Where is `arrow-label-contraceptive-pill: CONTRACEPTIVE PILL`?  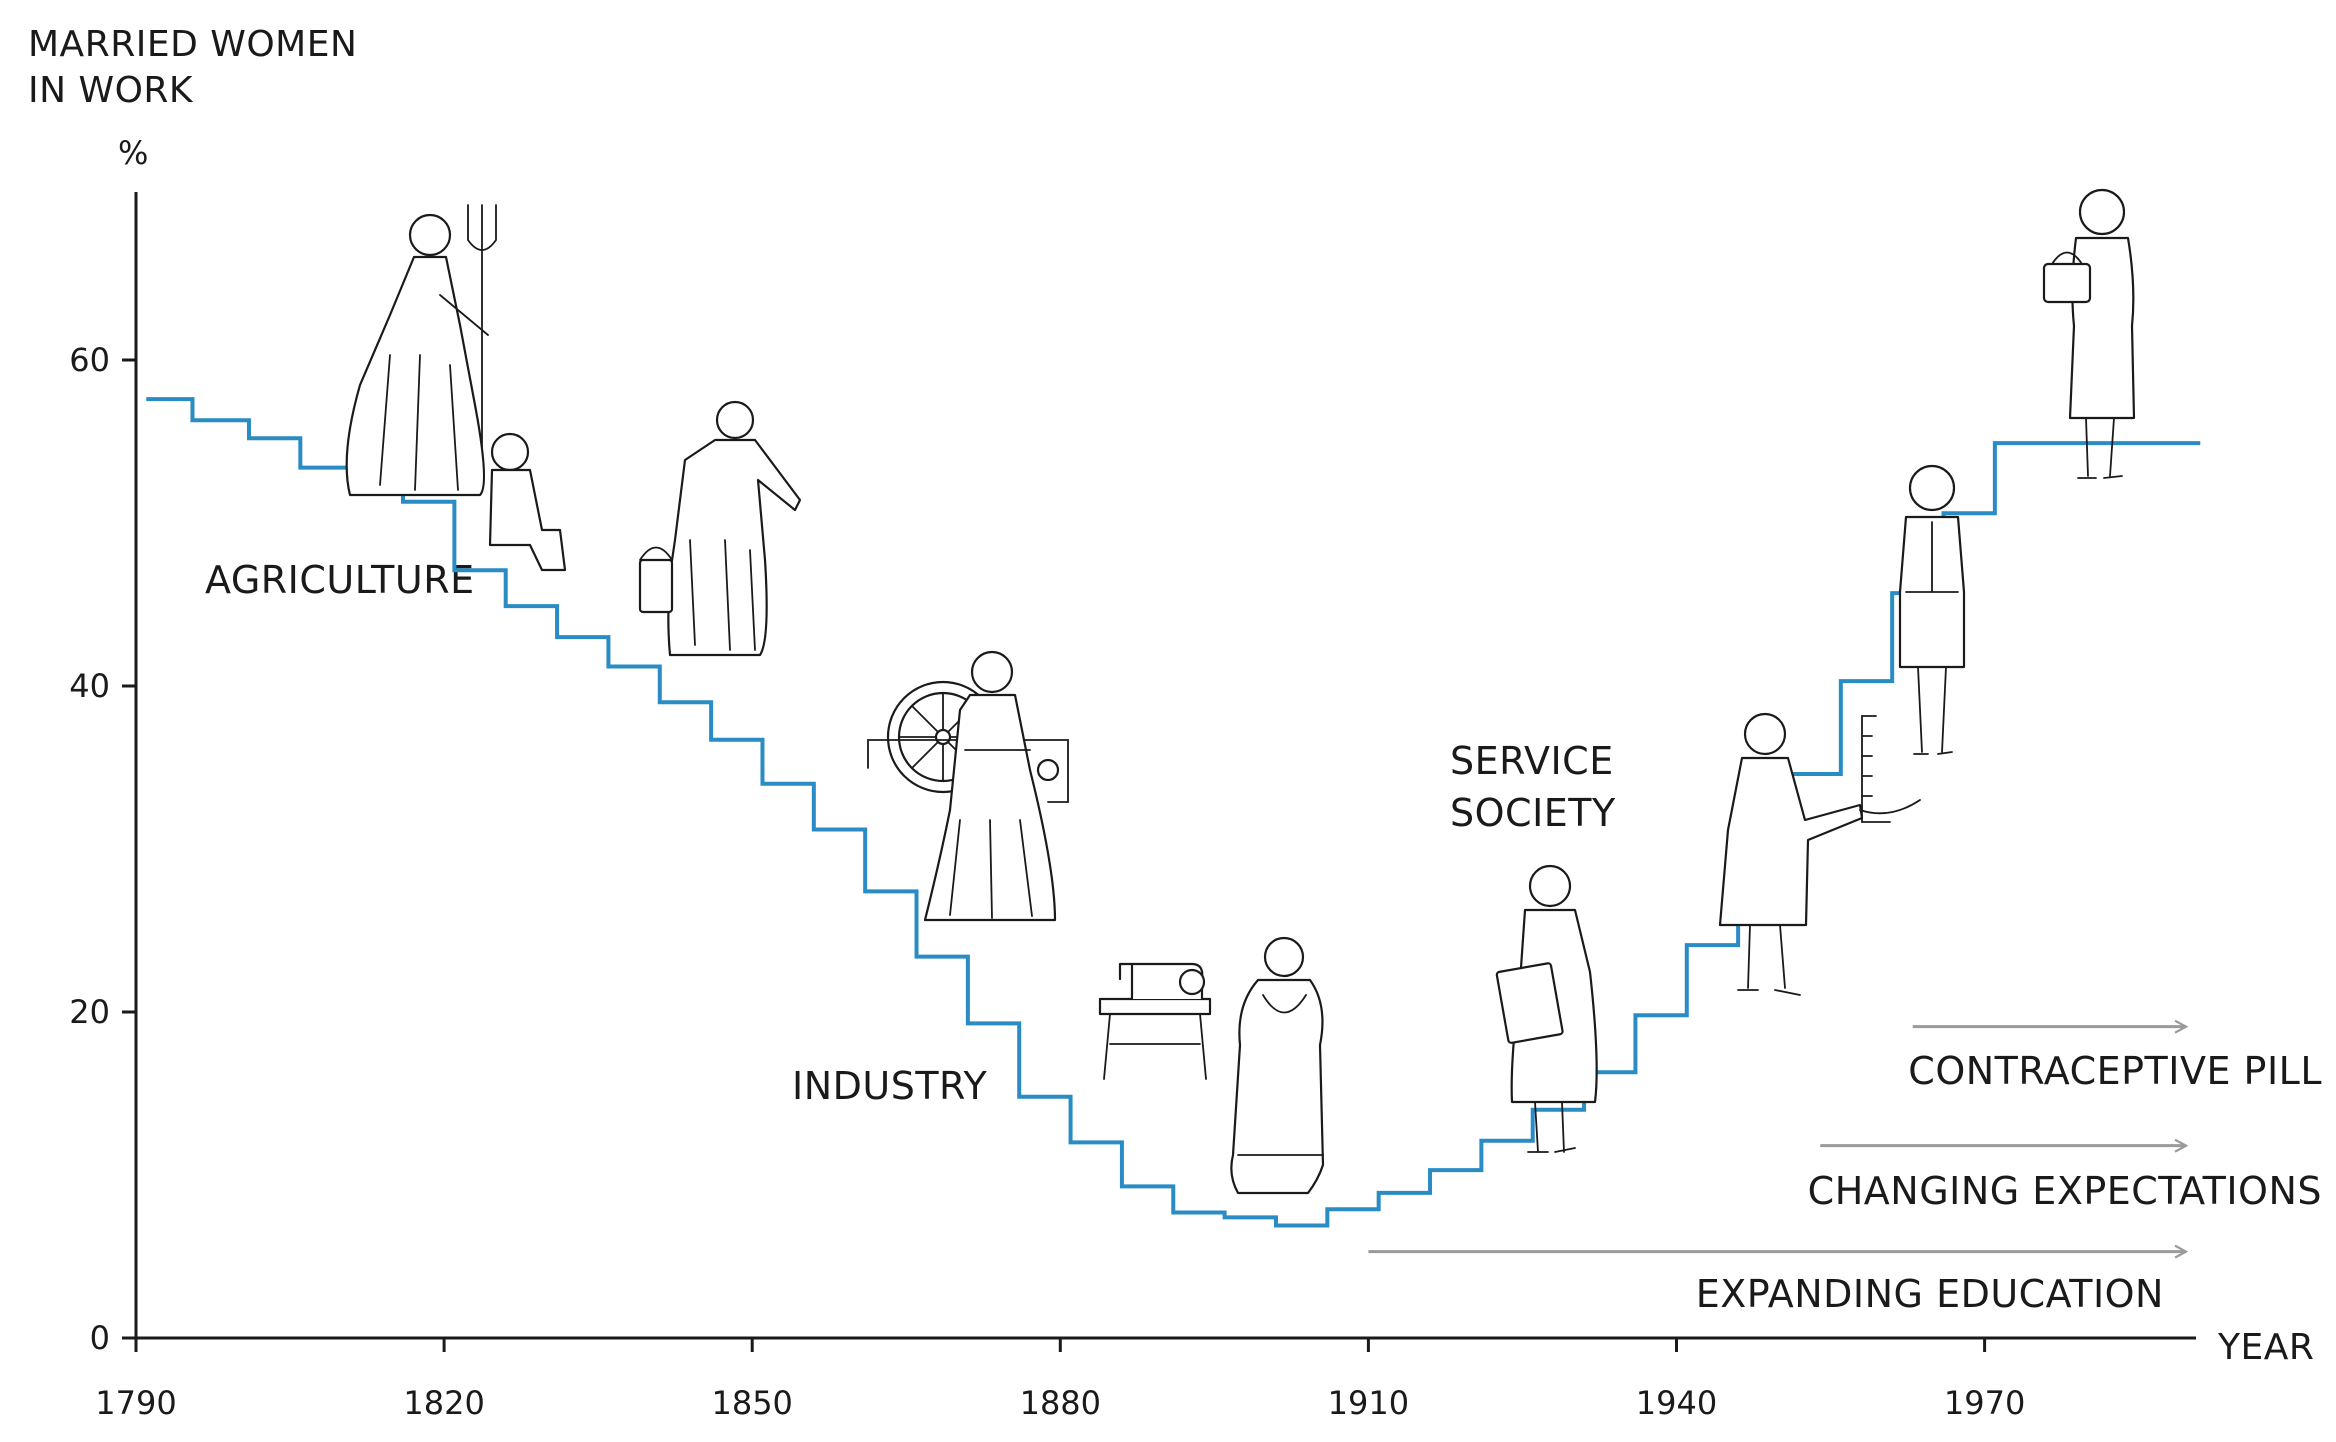 arrow-label-contraceptive-pill: CONTRACEPTIVE PILL is located at coordinates (2115, 1071).